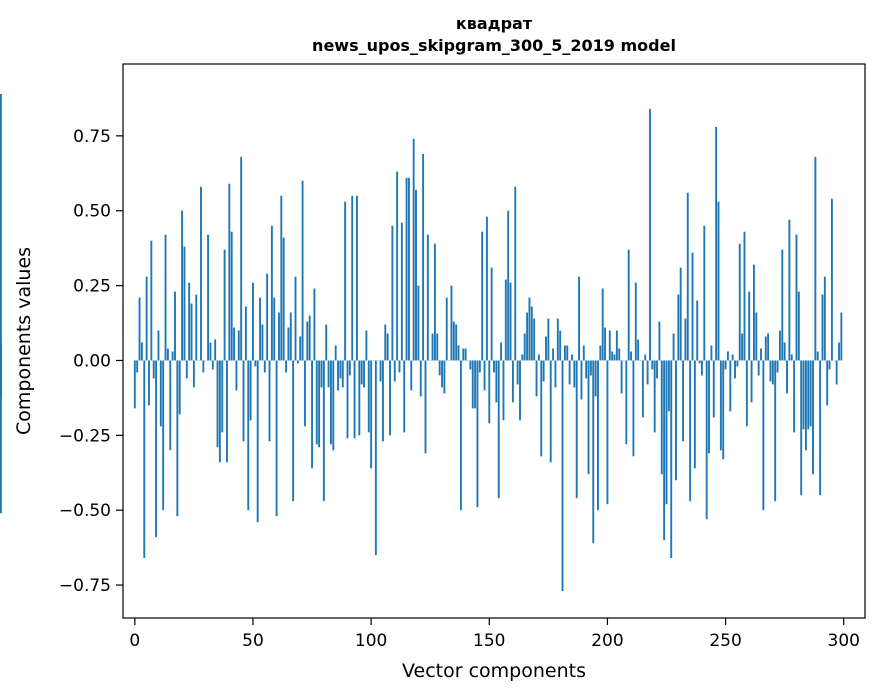 The image size is (880, 696). Describe the element at coordinates (85, 436) in the screenshot. I see `y-tick-label: −0.25` at that location.